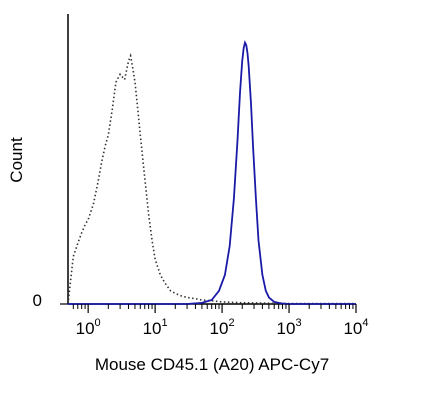 The width and height of the screenshot is (423, 400). I want to click on y-axis-label: Count, so click(16, 160).